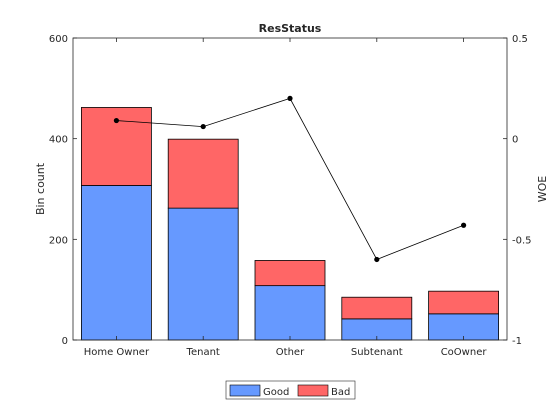  I want to click on x-tick-label-1: Tenant, so click(203, 352).